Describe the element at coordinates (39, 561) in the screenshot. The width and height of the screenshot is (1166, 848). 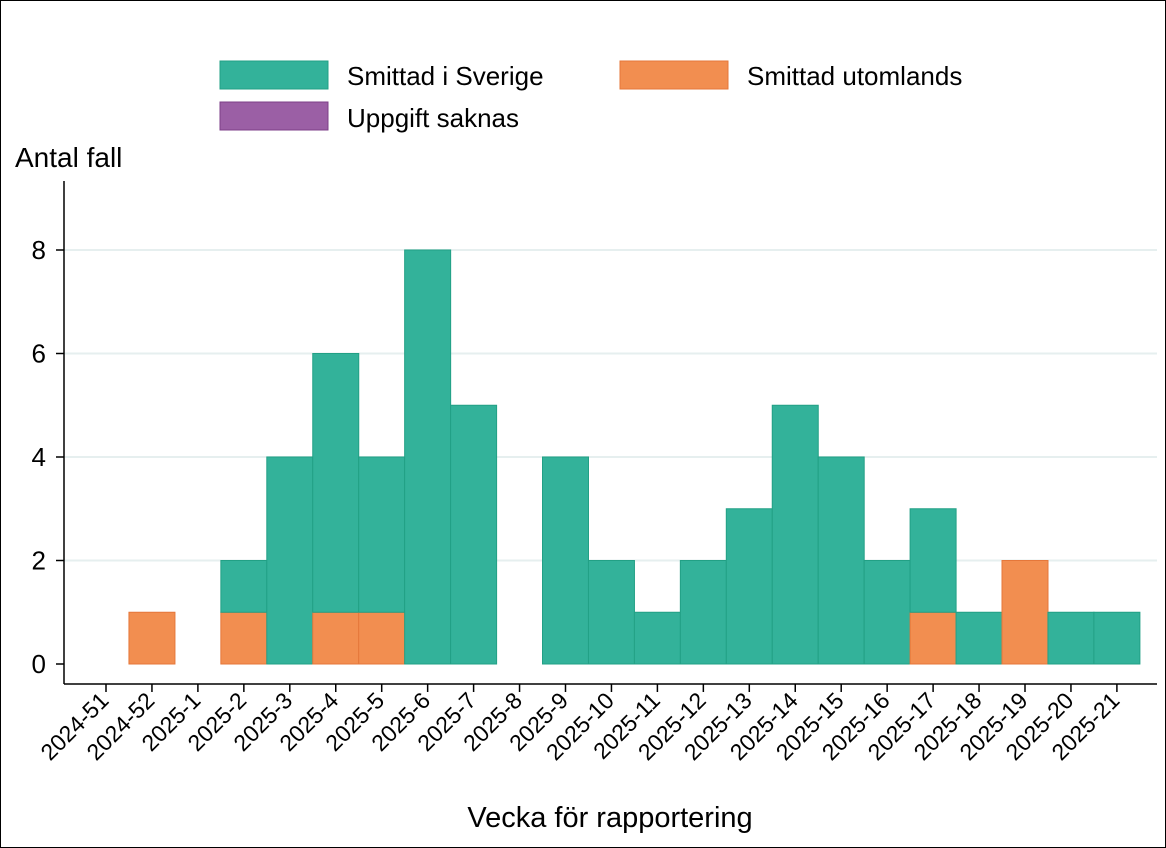
I see `y-tick-label-2: 2` at that location.